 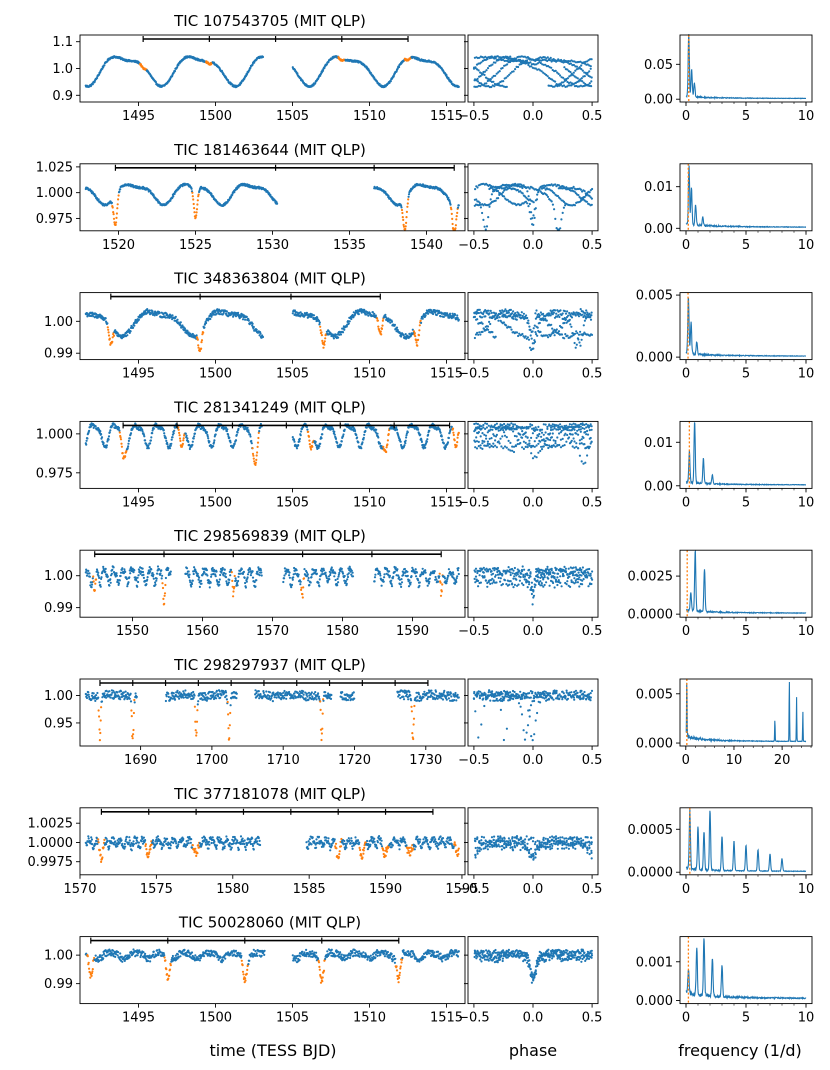 What do you see at coordinates (58, 322) in the screenshot?
I see `y-tick-label: 1.00` at bounding box center [58, 322].